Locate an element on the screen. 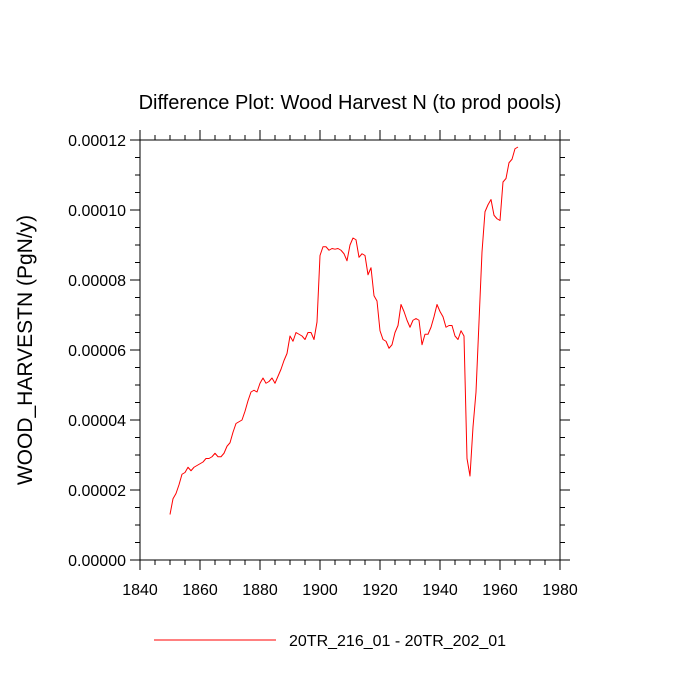  y-tick-label: 0.00006 is located at coordinates (97, 351).